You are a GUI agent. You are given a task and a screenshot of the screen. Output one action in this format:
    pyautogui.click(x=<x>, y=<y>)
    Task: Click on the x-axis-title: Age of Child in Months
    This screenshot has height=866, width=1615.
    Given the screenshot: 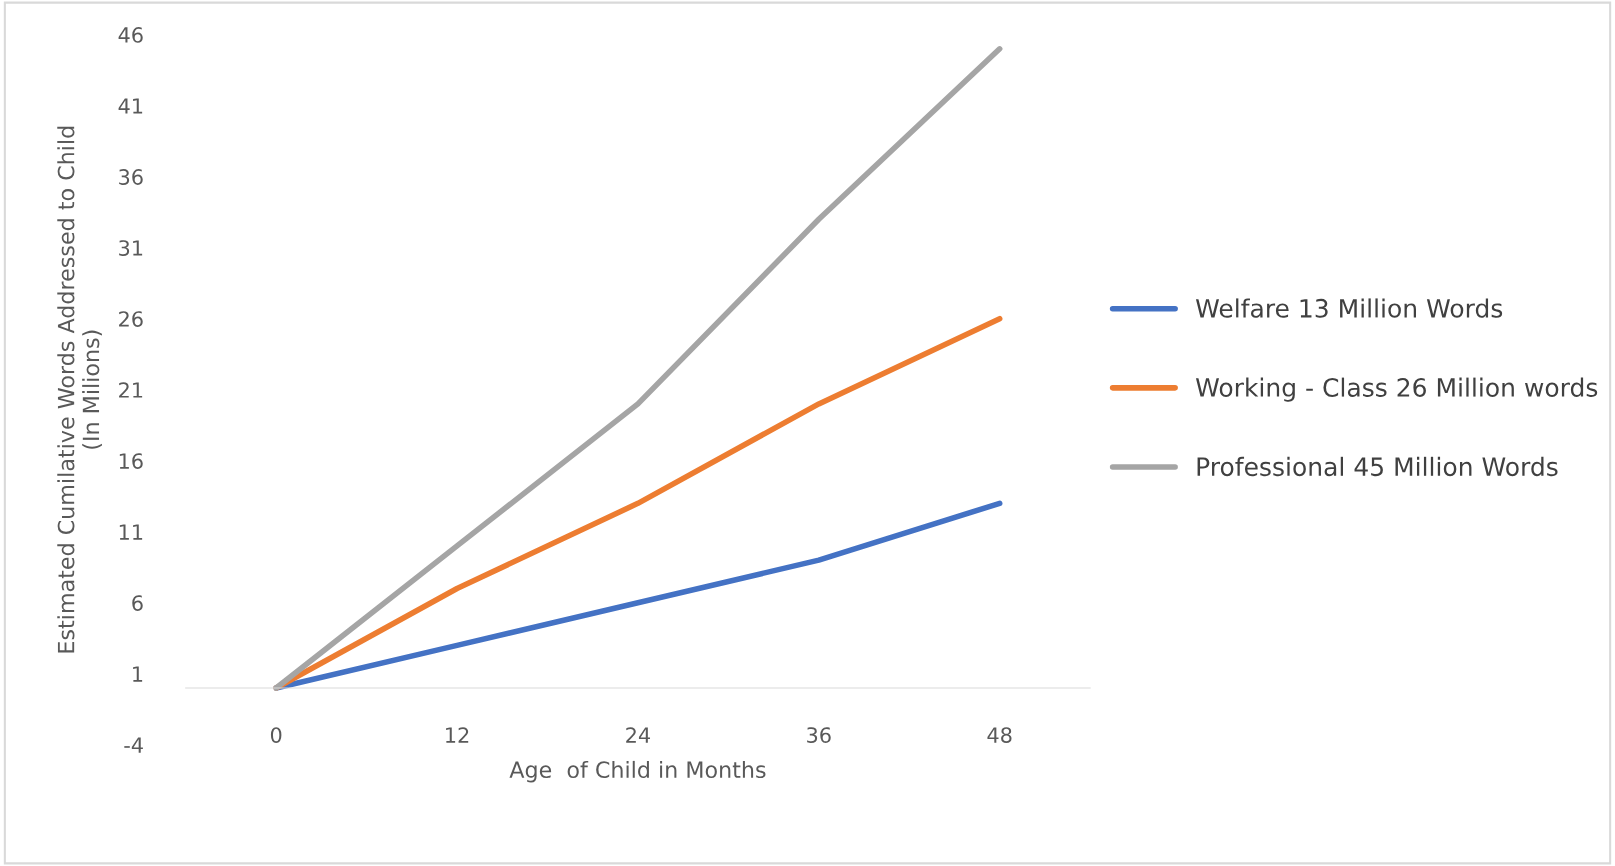 What is the action you would take?
    pyautogui.click(x=637, y=771)
    